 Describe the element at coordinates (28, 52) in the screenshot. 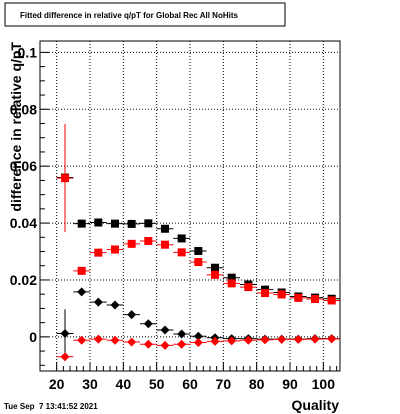

I see `y-tick-label: 0.1` at that location.